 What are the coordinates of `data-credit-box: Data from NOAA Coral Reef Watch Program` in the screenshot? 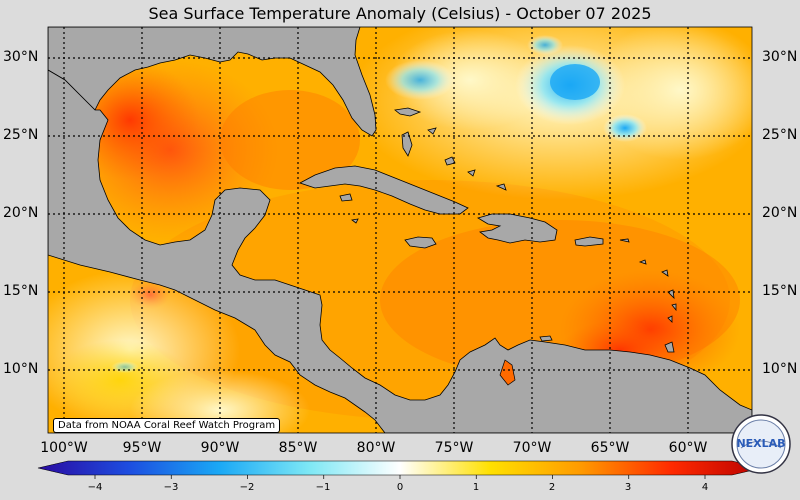 It's located at (167, 425).